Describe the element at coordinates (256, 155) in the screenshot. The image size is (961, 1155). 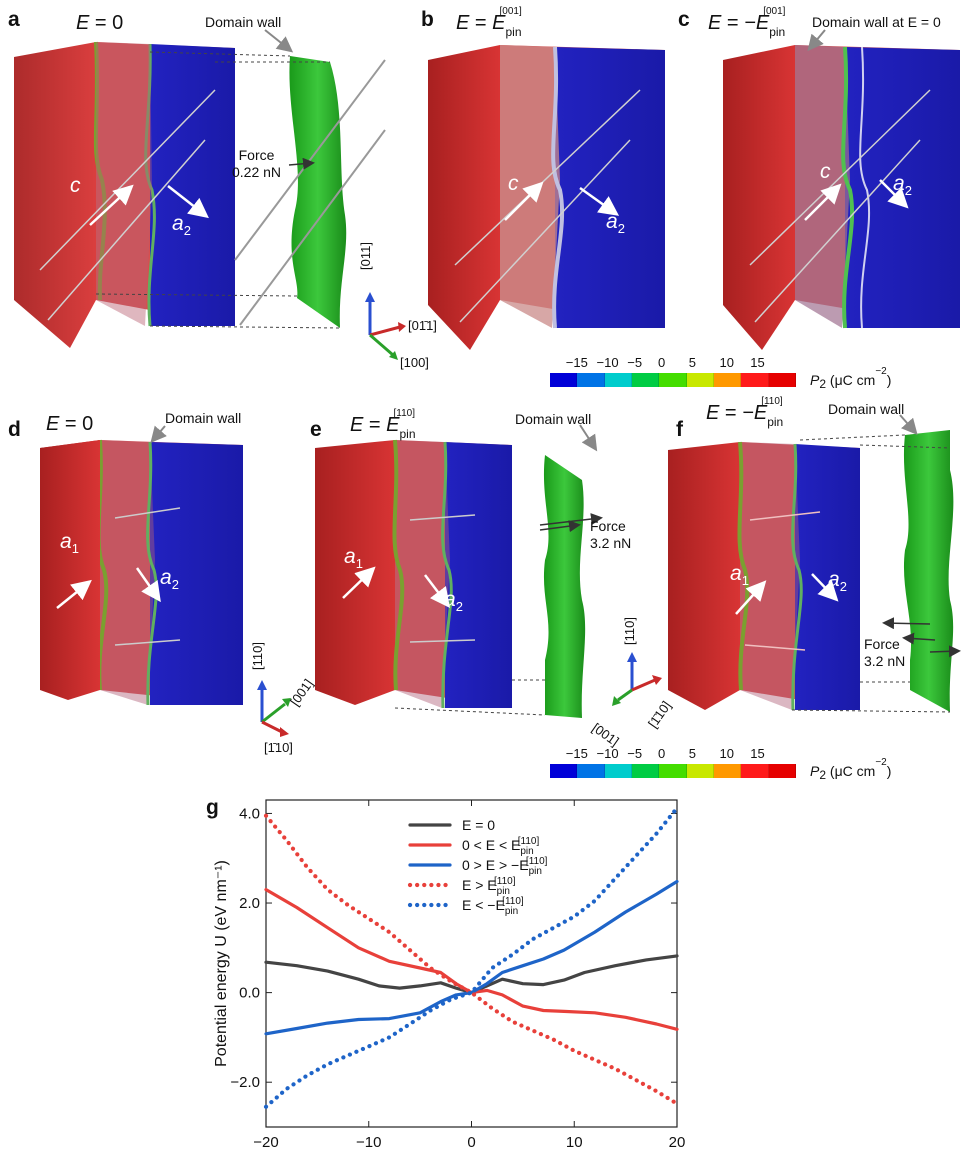
I see `panel-a-force-label: Force` at that location.